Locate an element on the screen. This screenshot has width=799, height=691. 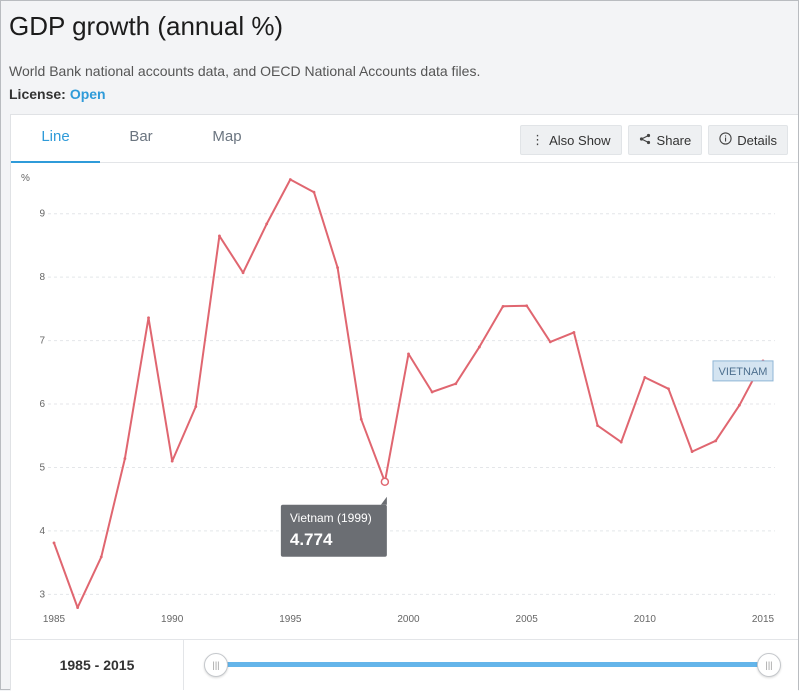
y-tick-label: 7 is located at coordinates (42, 341).